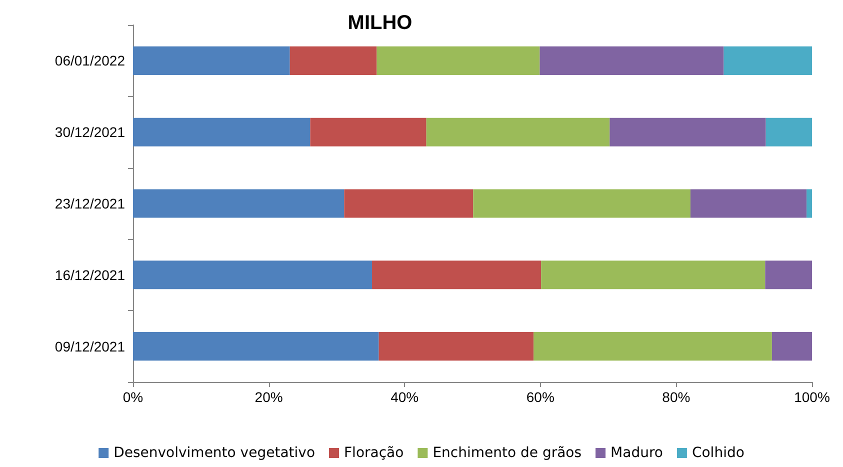  I want to click on y-tick-label: 16/12/2021, so click(90, 274).